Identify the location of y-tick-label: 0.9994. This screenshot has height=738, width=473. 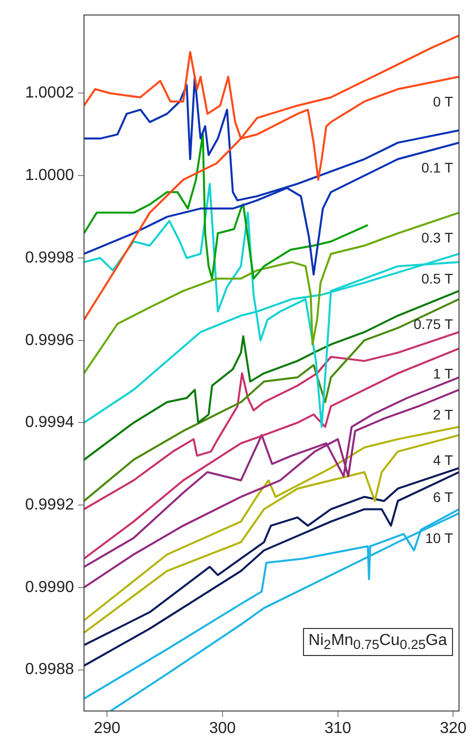
(49, 423).